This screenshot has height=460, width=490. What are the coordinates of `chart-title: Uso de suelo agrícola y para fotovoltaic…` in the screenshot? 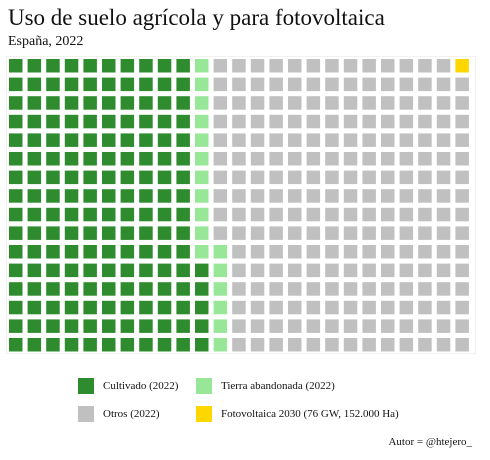 It's located at (196, 17).